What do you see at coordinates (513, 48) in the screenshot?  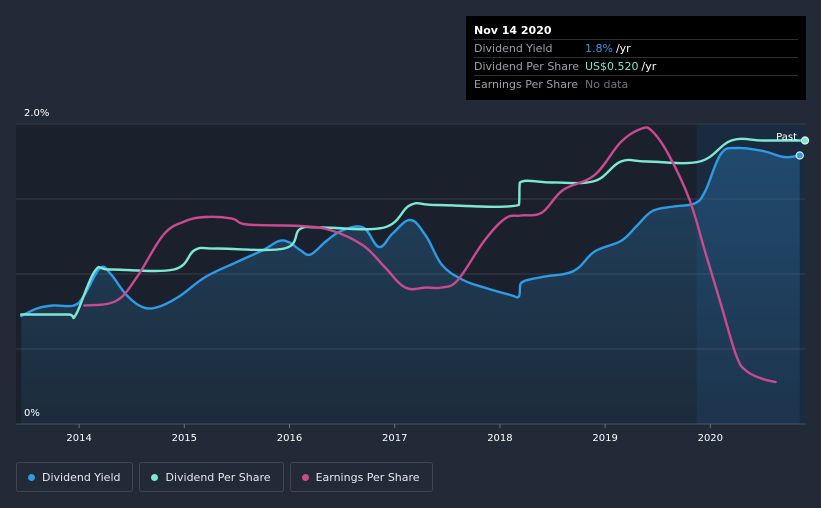 I see `tooltip-label: Dividend Yield` at bounding box center [513, 48].